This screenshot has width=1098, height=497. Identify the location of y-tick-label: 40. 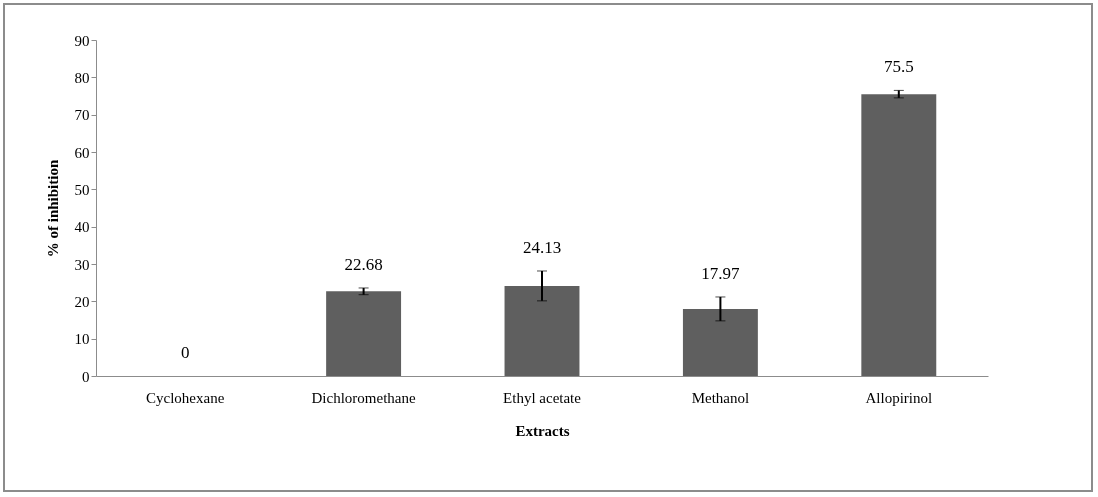
(82, 227).